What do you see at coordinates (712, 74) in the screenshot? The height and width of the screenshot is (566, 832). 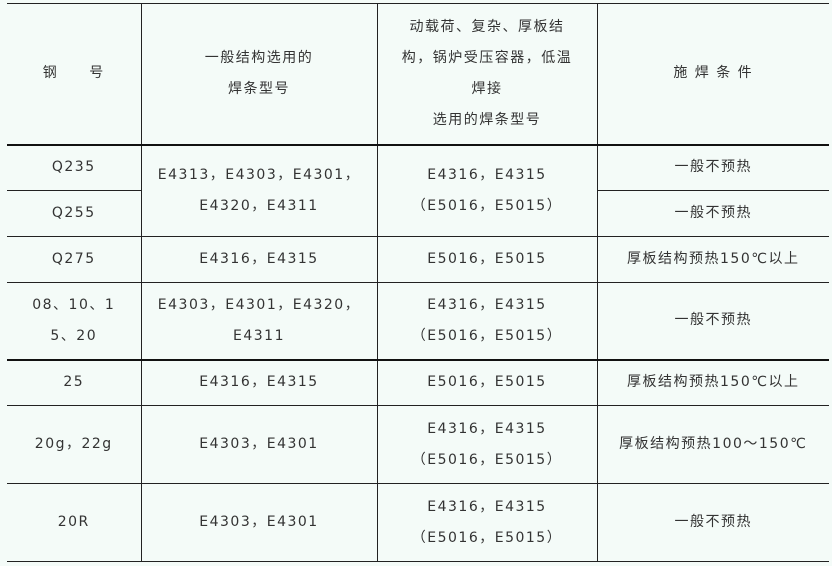 I see `header-condition: 施 焊 条 件` at bounding box center [712, 74].